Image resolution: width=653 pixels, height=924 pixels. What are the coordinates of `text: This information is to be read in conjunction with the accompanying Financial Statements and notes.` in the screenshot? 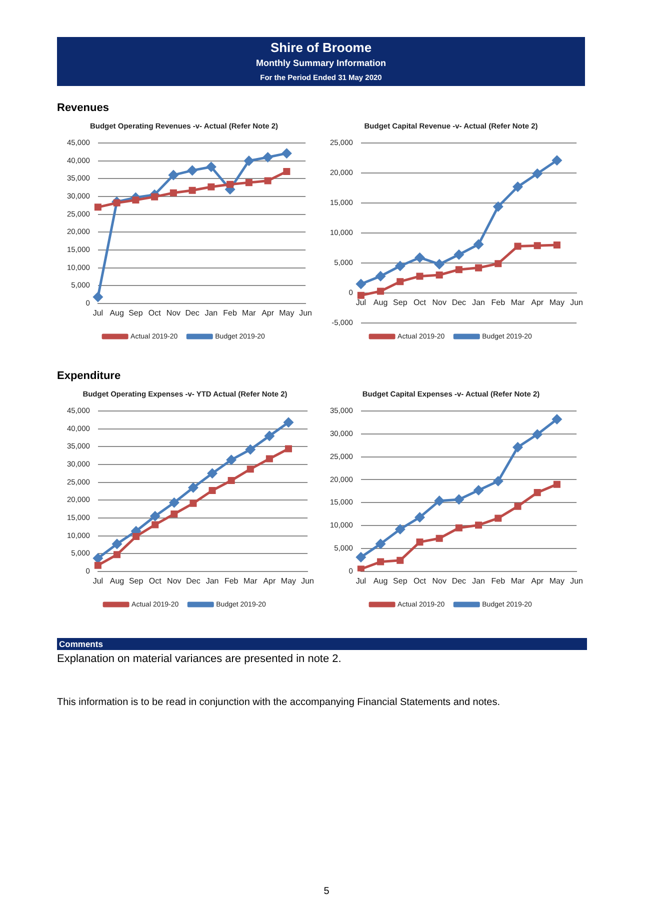 It's located at (278, 702).